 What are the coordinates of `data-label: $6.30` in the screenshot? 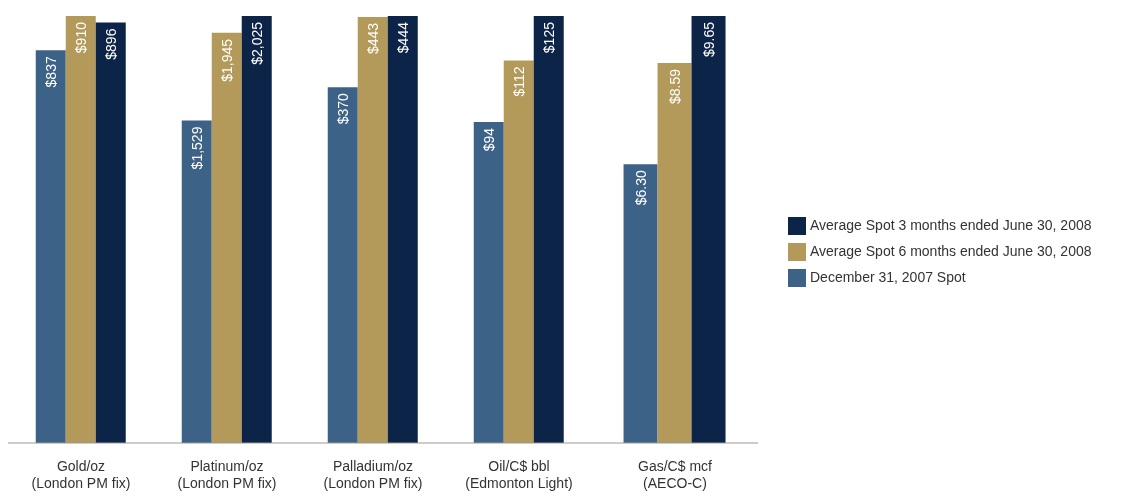 It's located at (640, 188).